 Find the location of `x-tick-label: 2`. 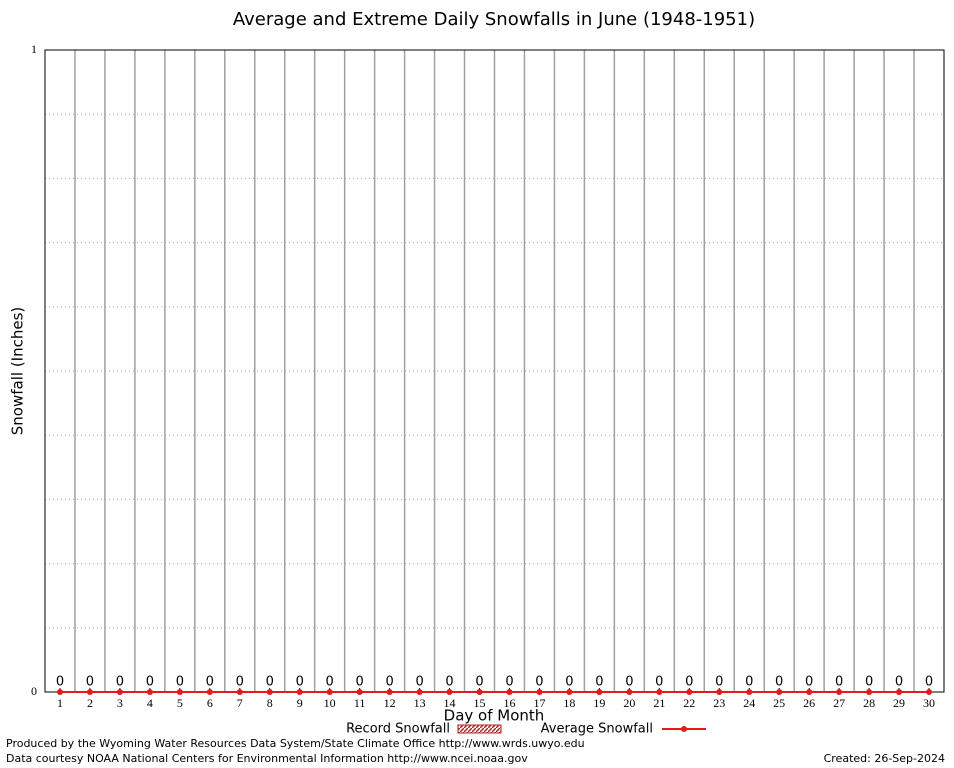

x-tick-label: 2 is located at coordinates (90, 703).